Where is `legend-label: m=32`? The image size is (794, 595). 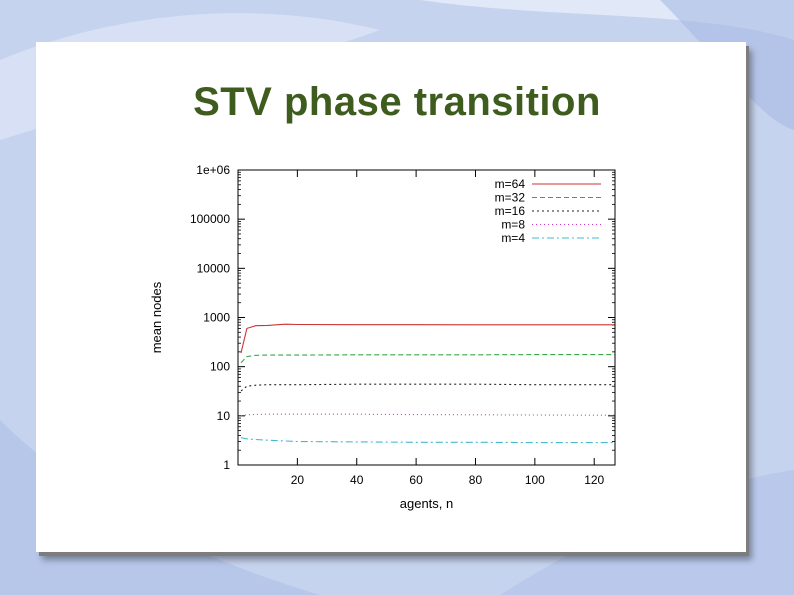
legend-label: m=32 is located at coordinates (510, 198).